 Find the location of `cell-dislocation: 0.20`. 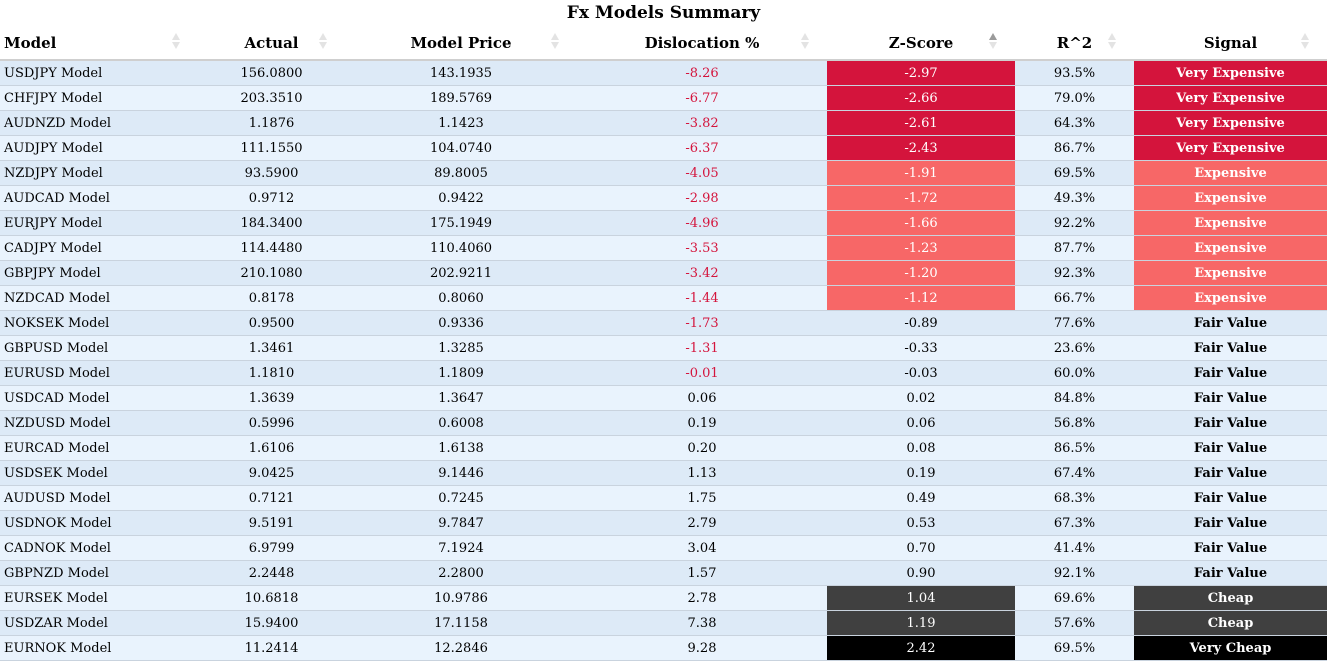

cell-dislocation: 0.20 is located at coordinates (702, 448).